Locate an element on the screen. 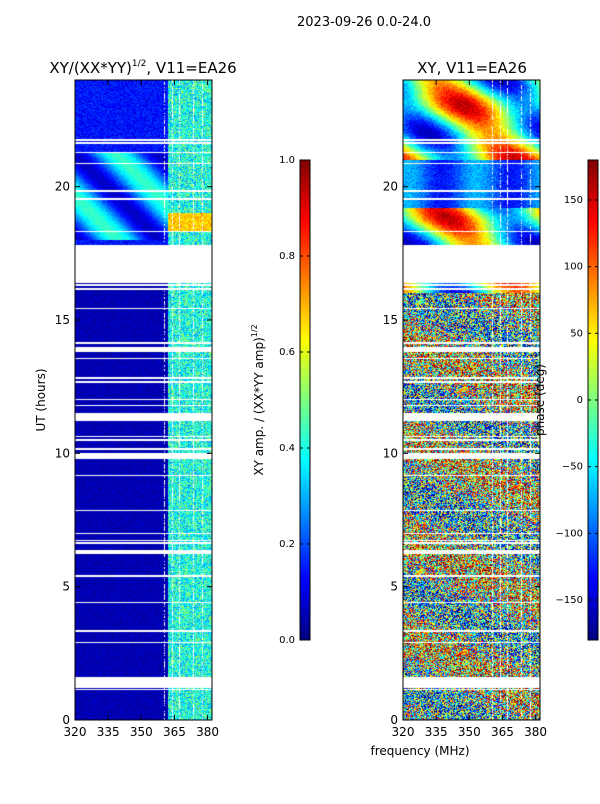 The height and width of the screenshot is (804, 600). amplitude-cb-tick-label-0.8: 0.8 is located at coordinates (287, 256).